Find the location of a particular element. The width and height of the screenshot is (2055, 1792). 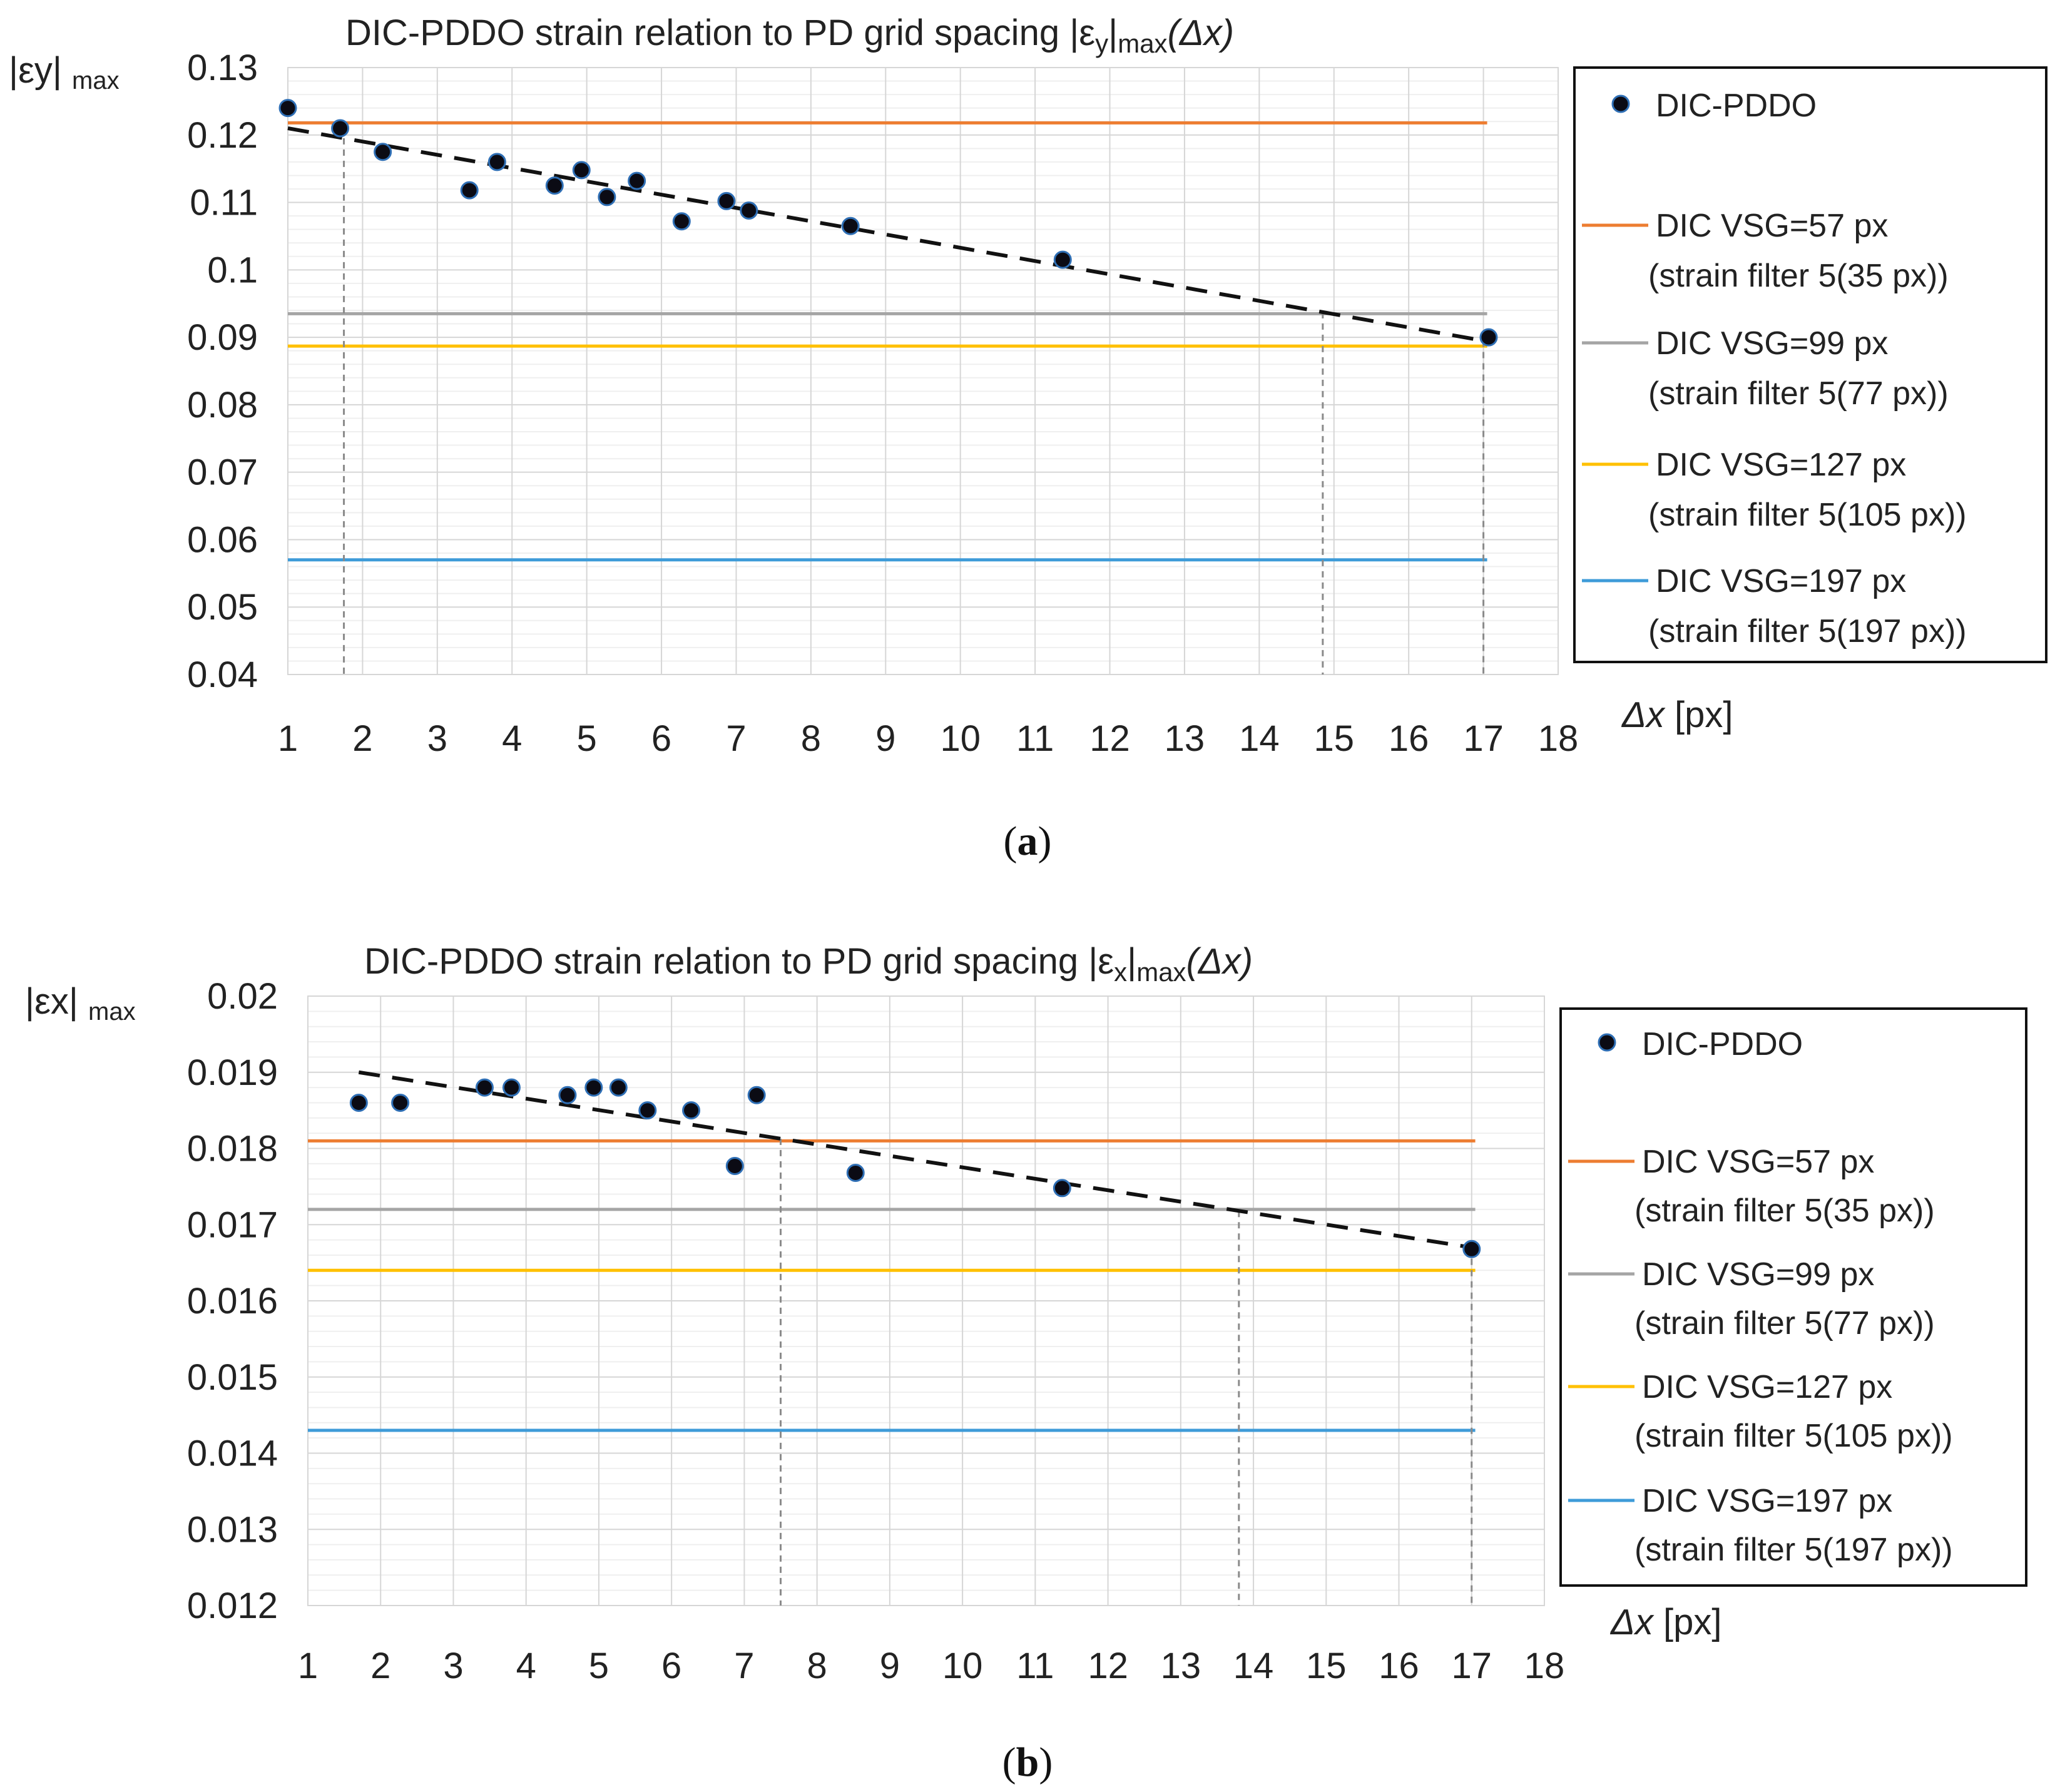

y-tick-label: 0.019 is located at coordinates (232, 1072).